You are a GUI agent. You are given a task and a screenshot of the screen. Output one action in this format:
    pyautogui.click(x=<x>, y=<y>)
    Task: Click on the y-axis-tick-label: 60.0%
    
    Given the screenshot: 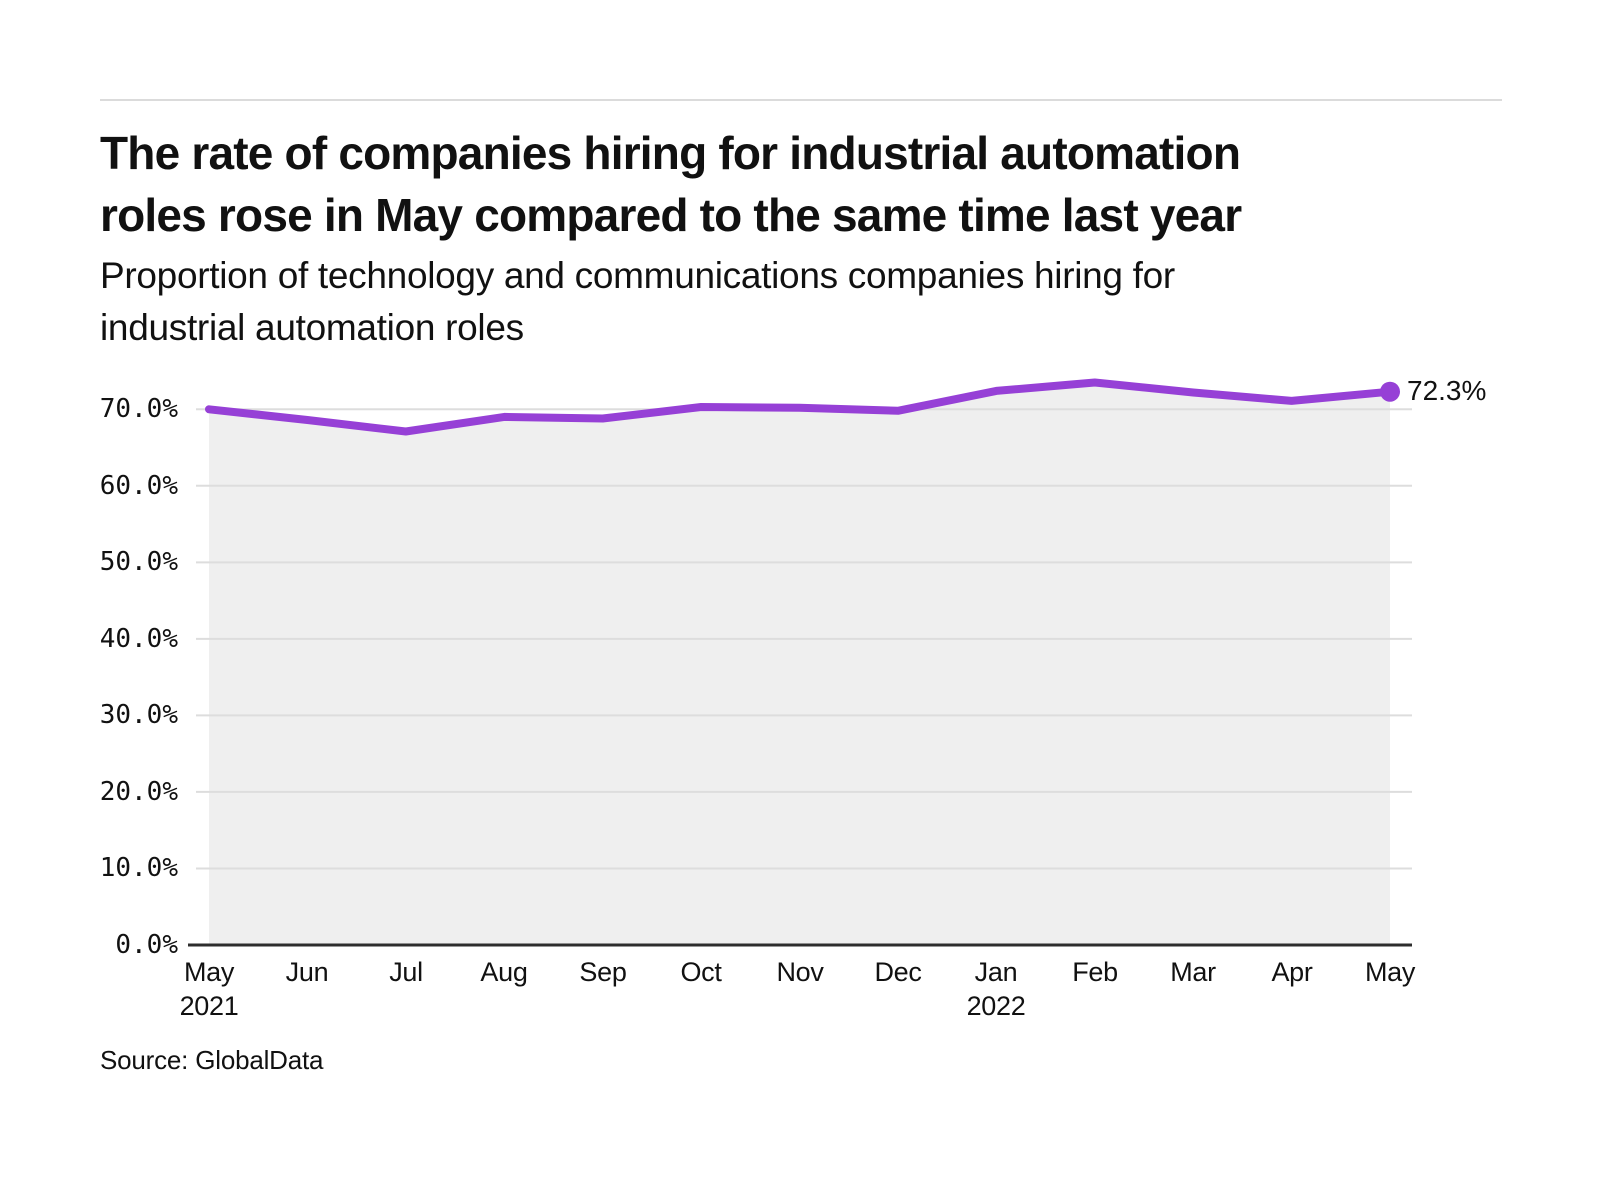 What is the action you would take?
    pyautogui.click(x=138, y=486)
    